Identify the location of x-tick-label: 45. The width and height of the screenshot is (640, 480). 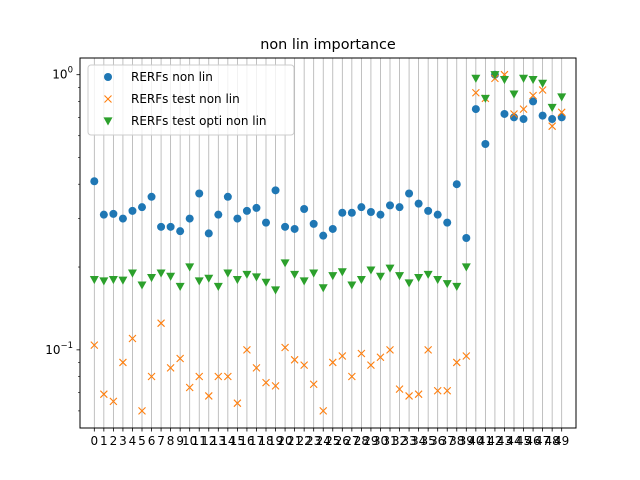
(523, 441).